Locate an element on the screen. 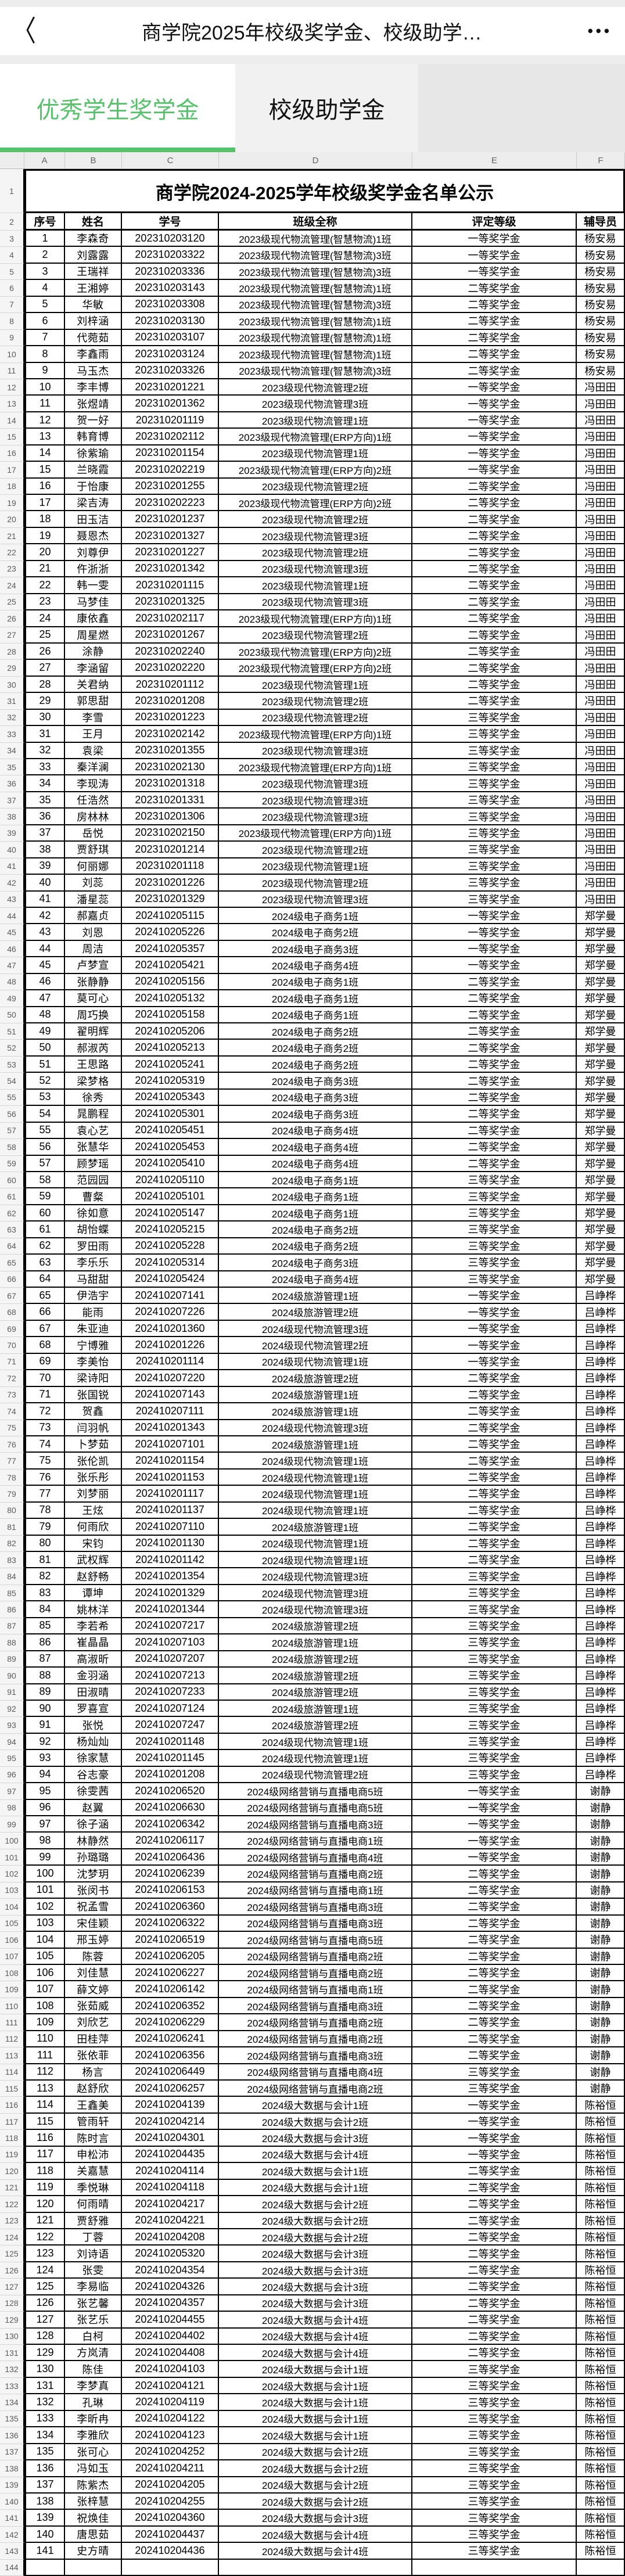 The height and width of the screenshot is (2576, 625). student-id-cell: 202410205453 is located at coordinates (170, 1147).